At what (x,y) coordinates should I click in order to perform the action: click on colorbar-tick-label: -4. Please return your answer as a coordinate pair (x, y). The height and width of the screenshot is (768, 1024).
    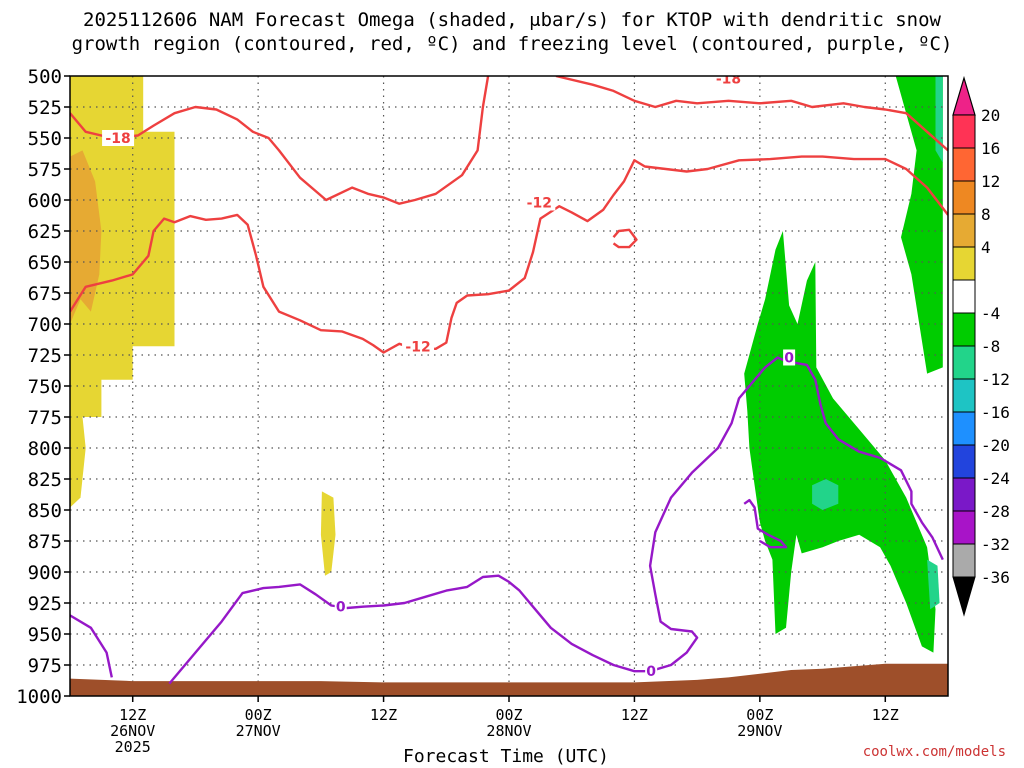
    Looking at the image, I should click on (990, 313).